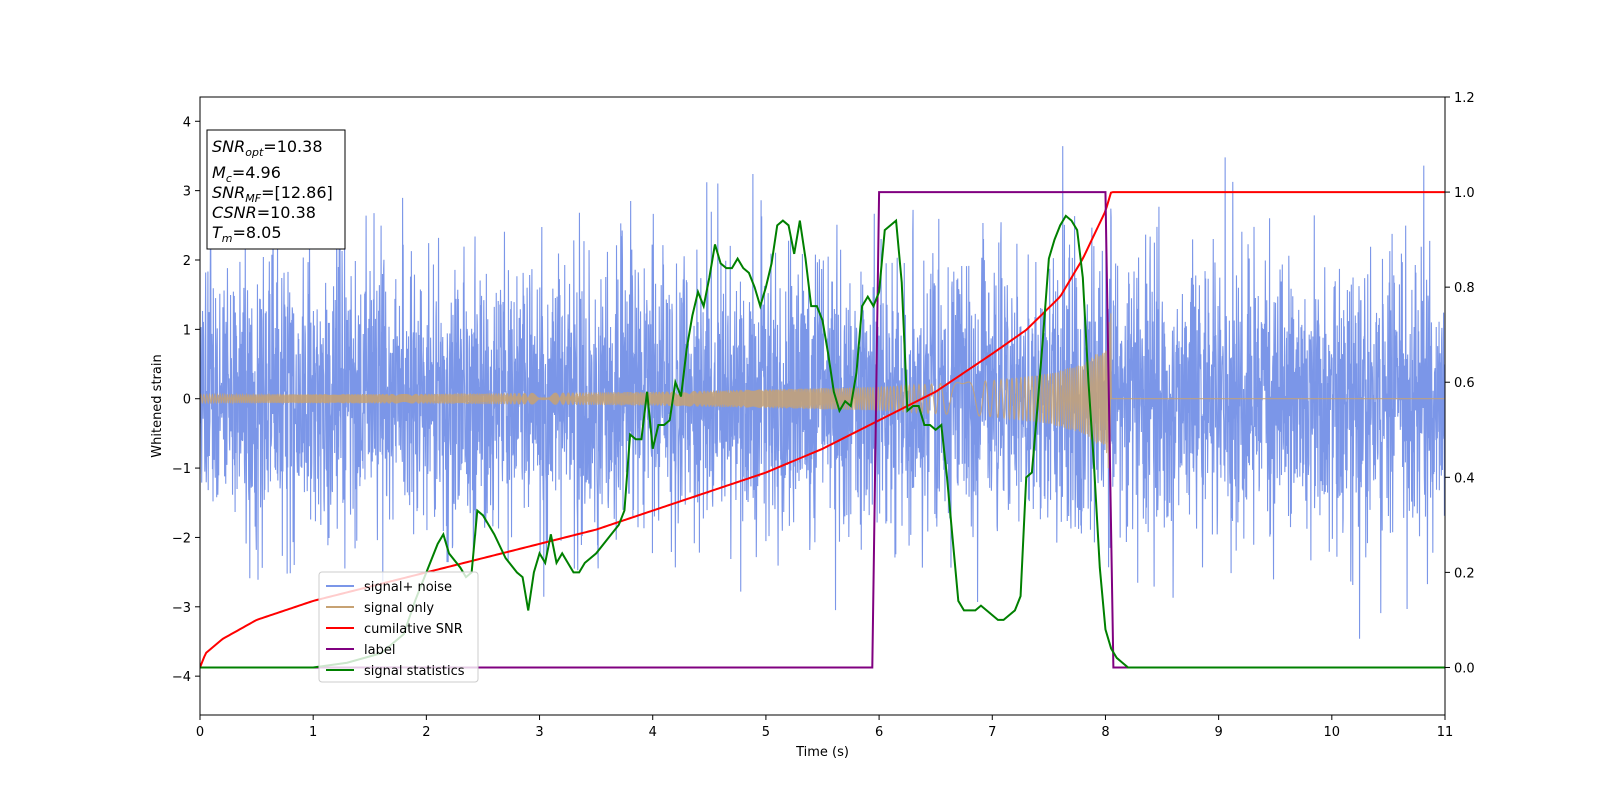 This screenshot has width=1600, height=800. Describe the element at coordinates (1445, 732) in the screenshot. I see `x-tick-label: 11` at that location.